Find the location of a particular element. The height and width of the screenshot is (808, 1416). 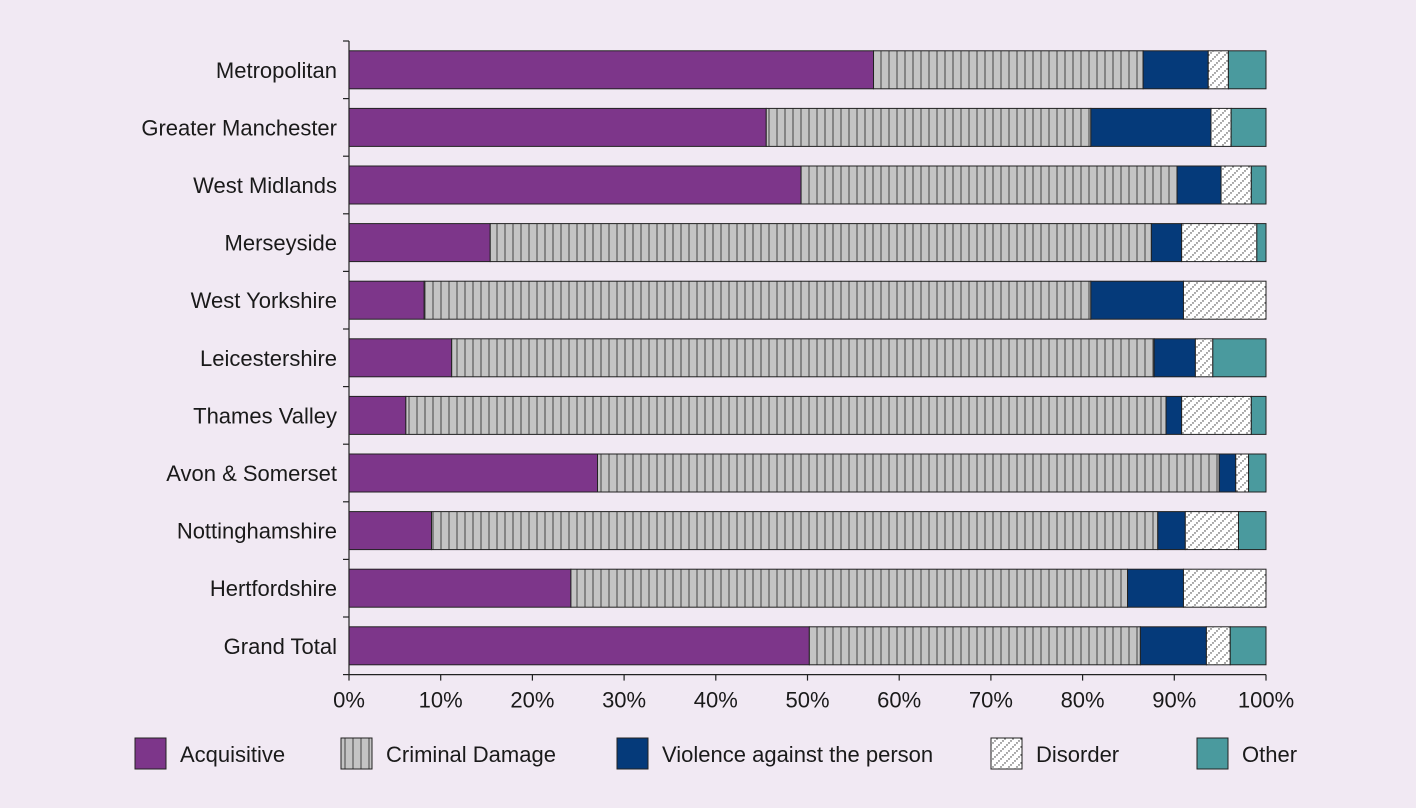

bar-segment-disorder-greater-manchester is located at coordinates (1221, 127).